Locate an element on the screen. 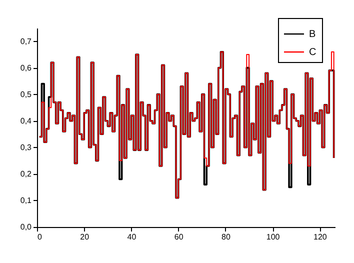 Image resolution: width=354 pixels, height=263 pixels. y-tick-label: 0,3 is located at coordinates (26, 147).